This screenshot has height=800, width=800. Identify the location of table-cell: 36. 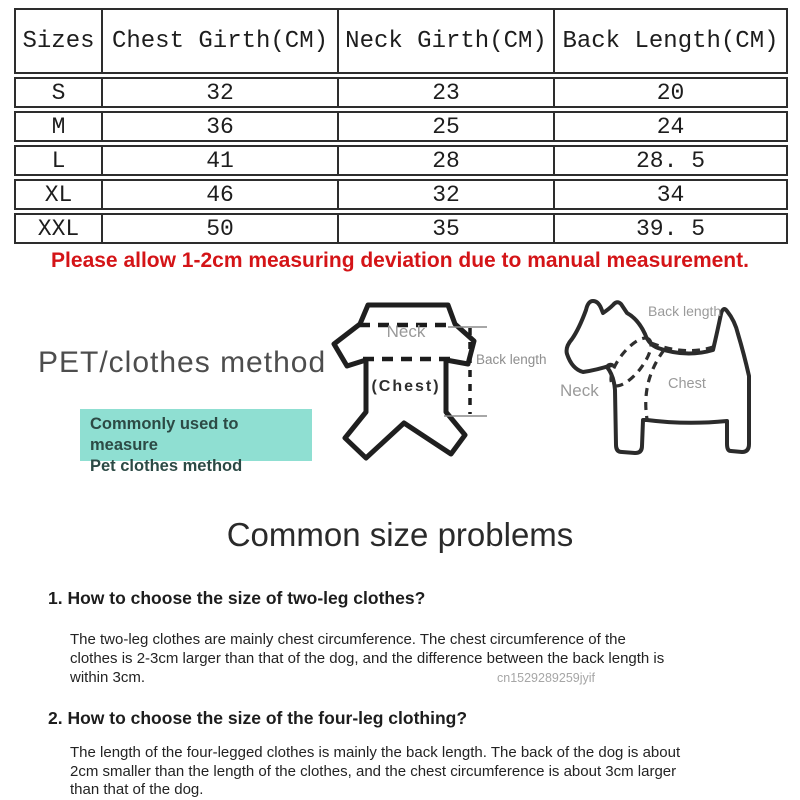
(221, 126).